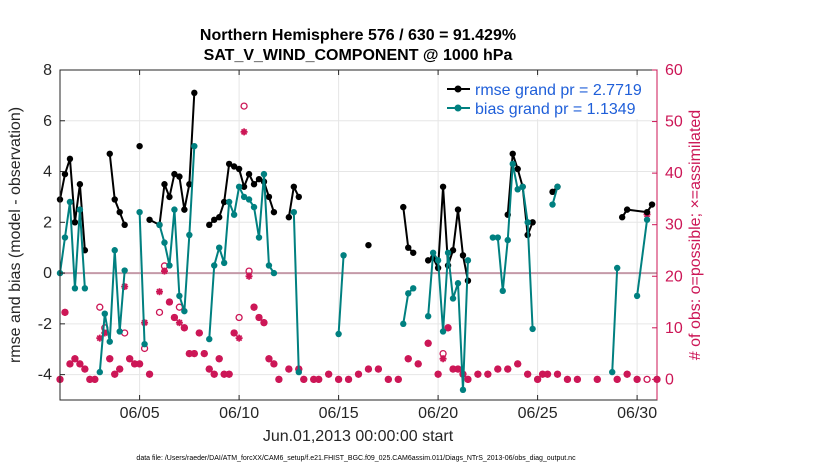 The height and width of the screenshot is (470, 830). Describe the element at coordinates (674, 276) in the screenshot. I see `y-tick-label-right: 20` at that location.